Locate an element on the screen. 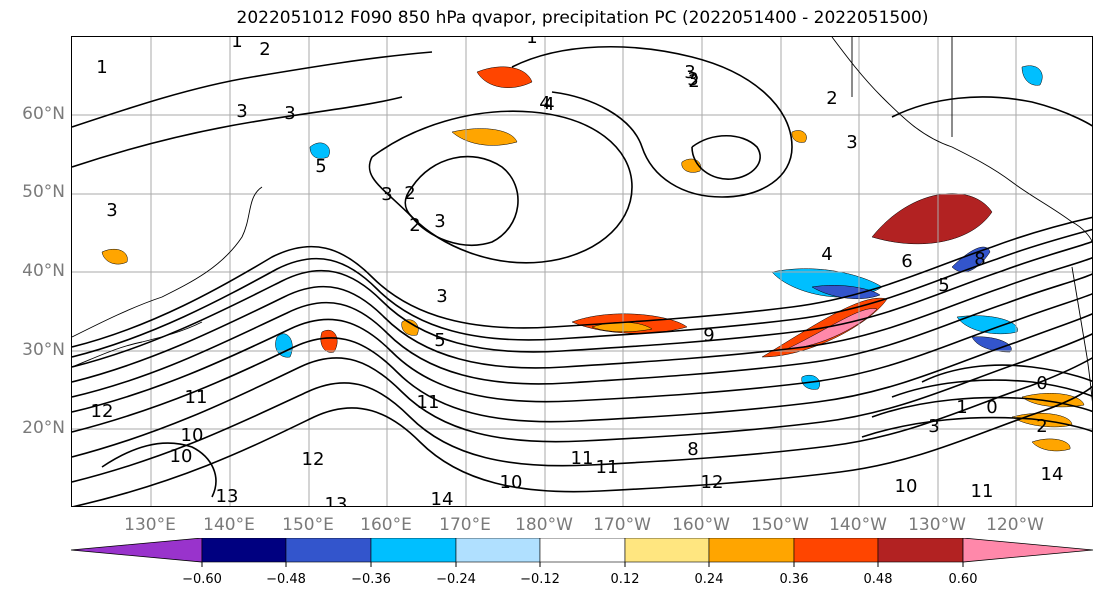 The image size is (1105, 601). colorbar-tick-label: 0.12 is located at coordinates (625, 579).